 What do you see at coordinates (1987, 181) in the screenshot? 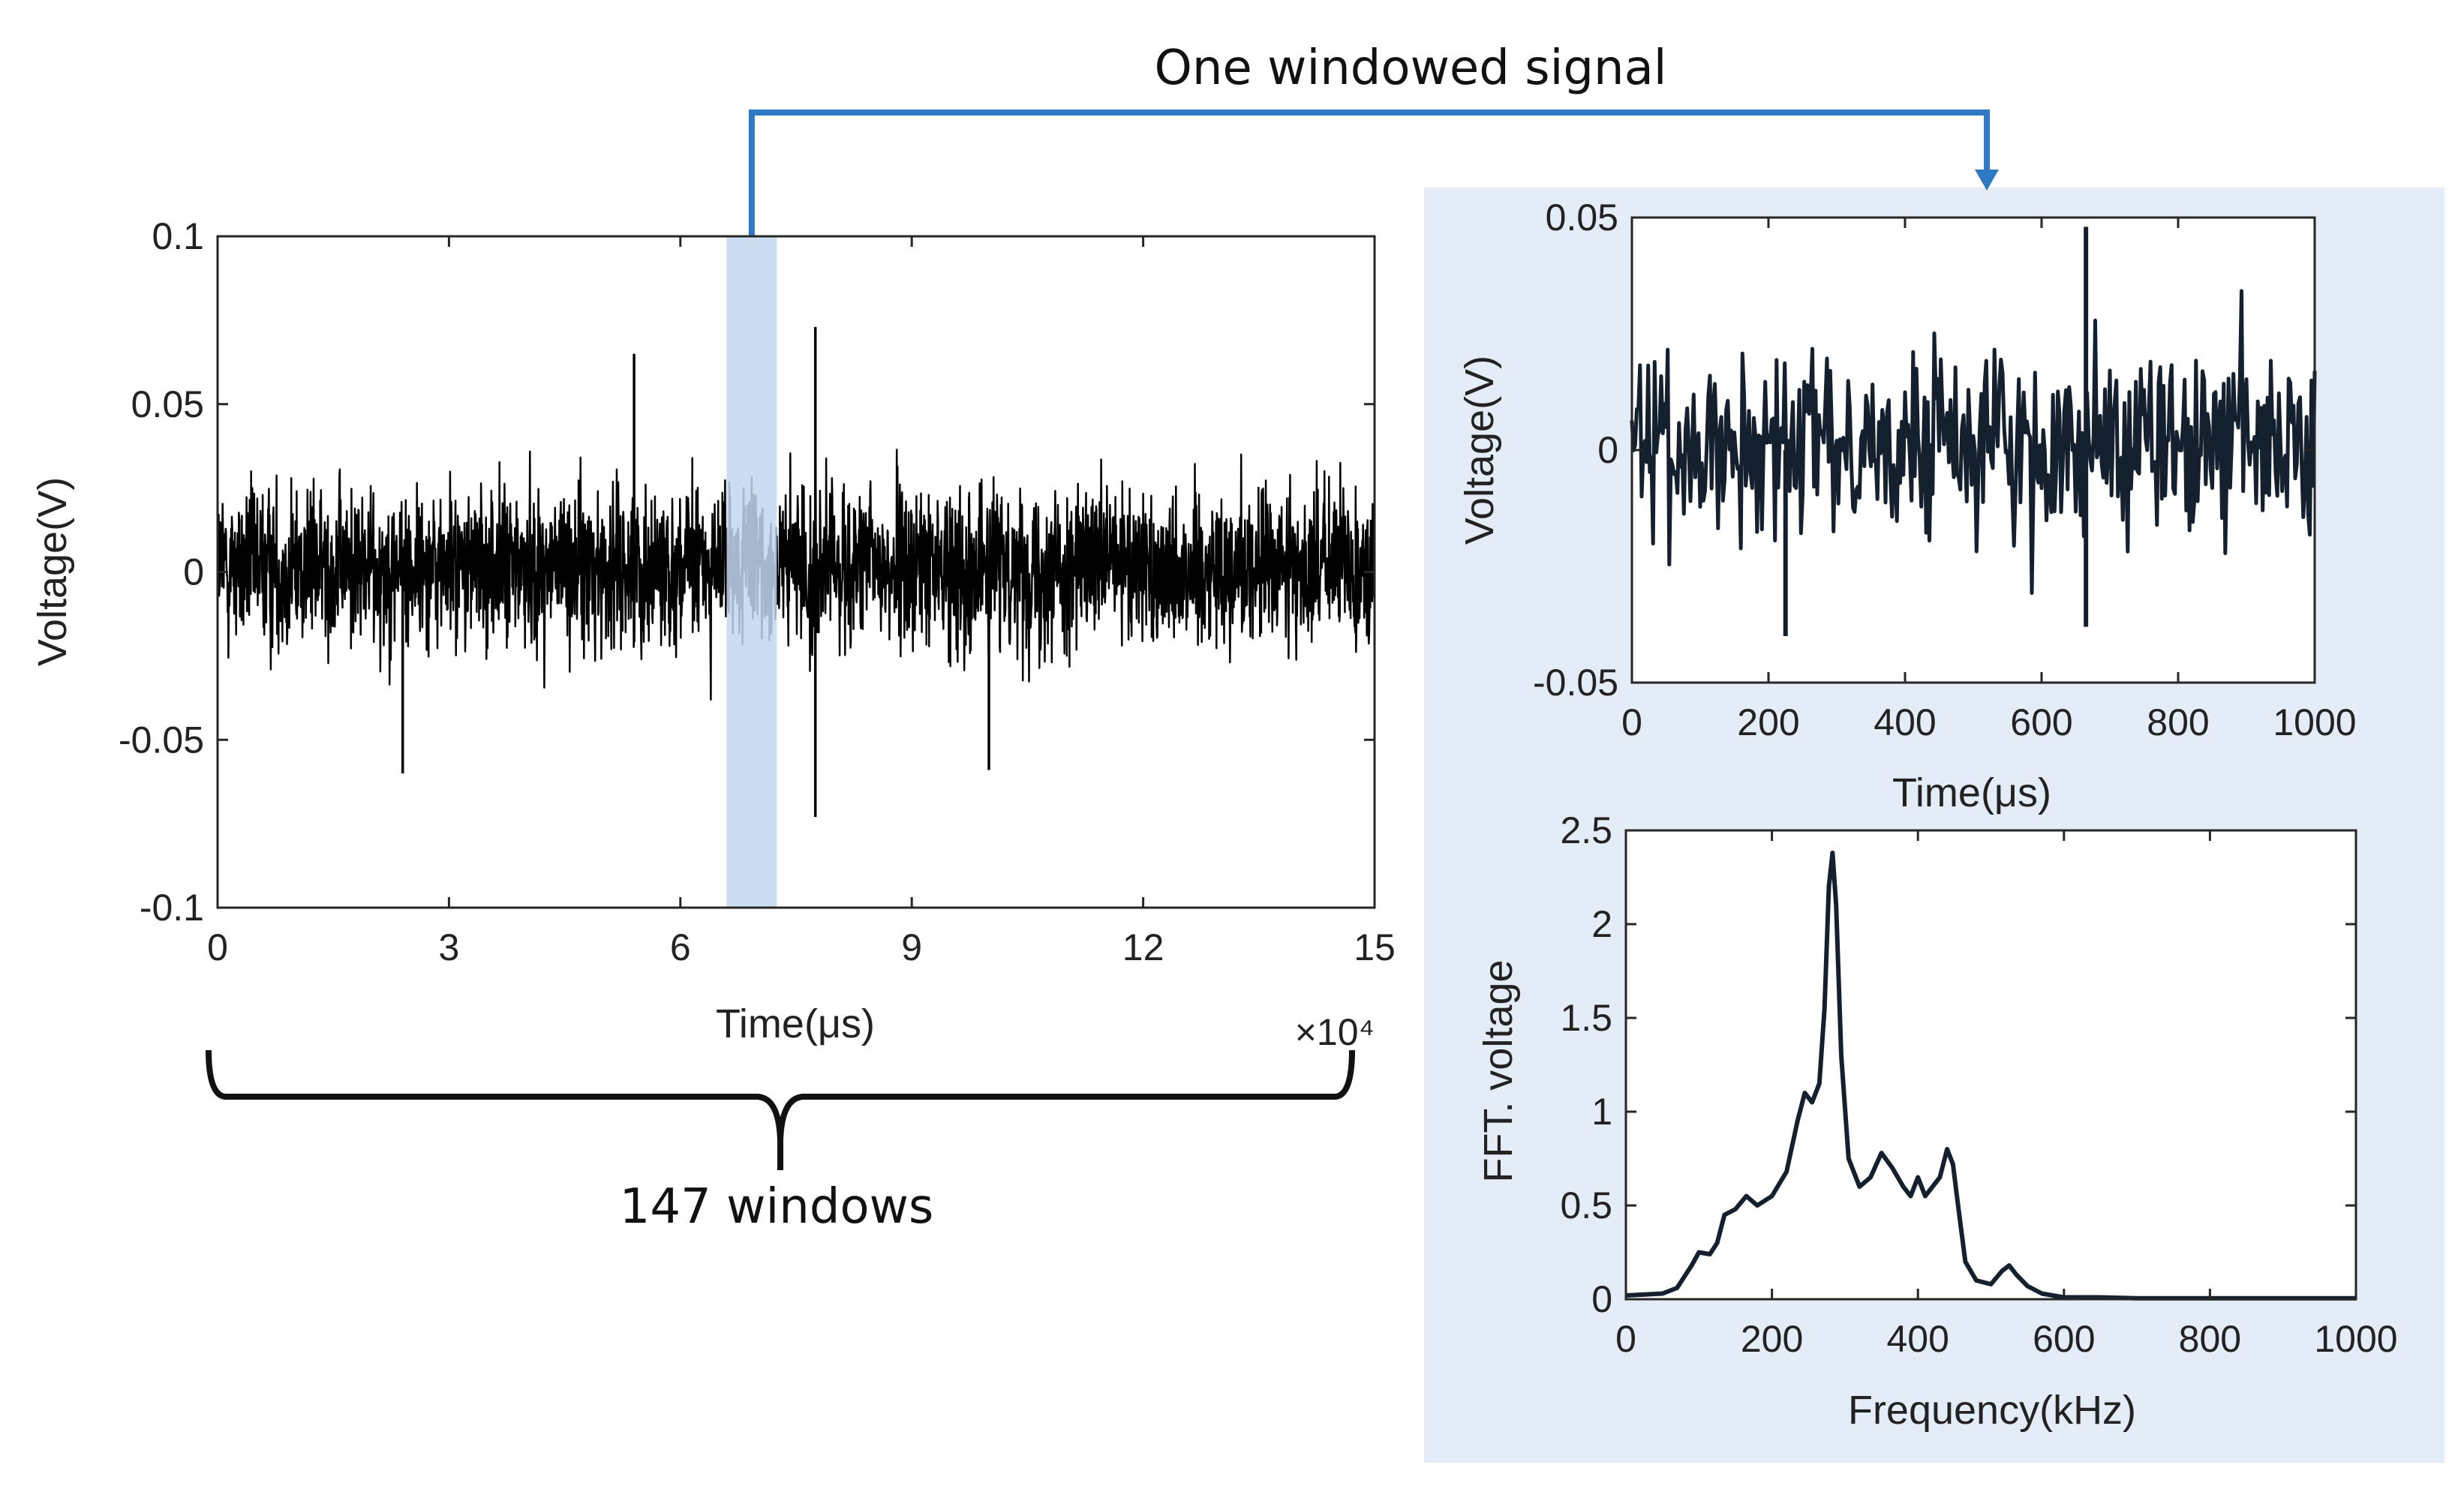
I see `connector-arrowhead` at bounding box center [1987, 181].